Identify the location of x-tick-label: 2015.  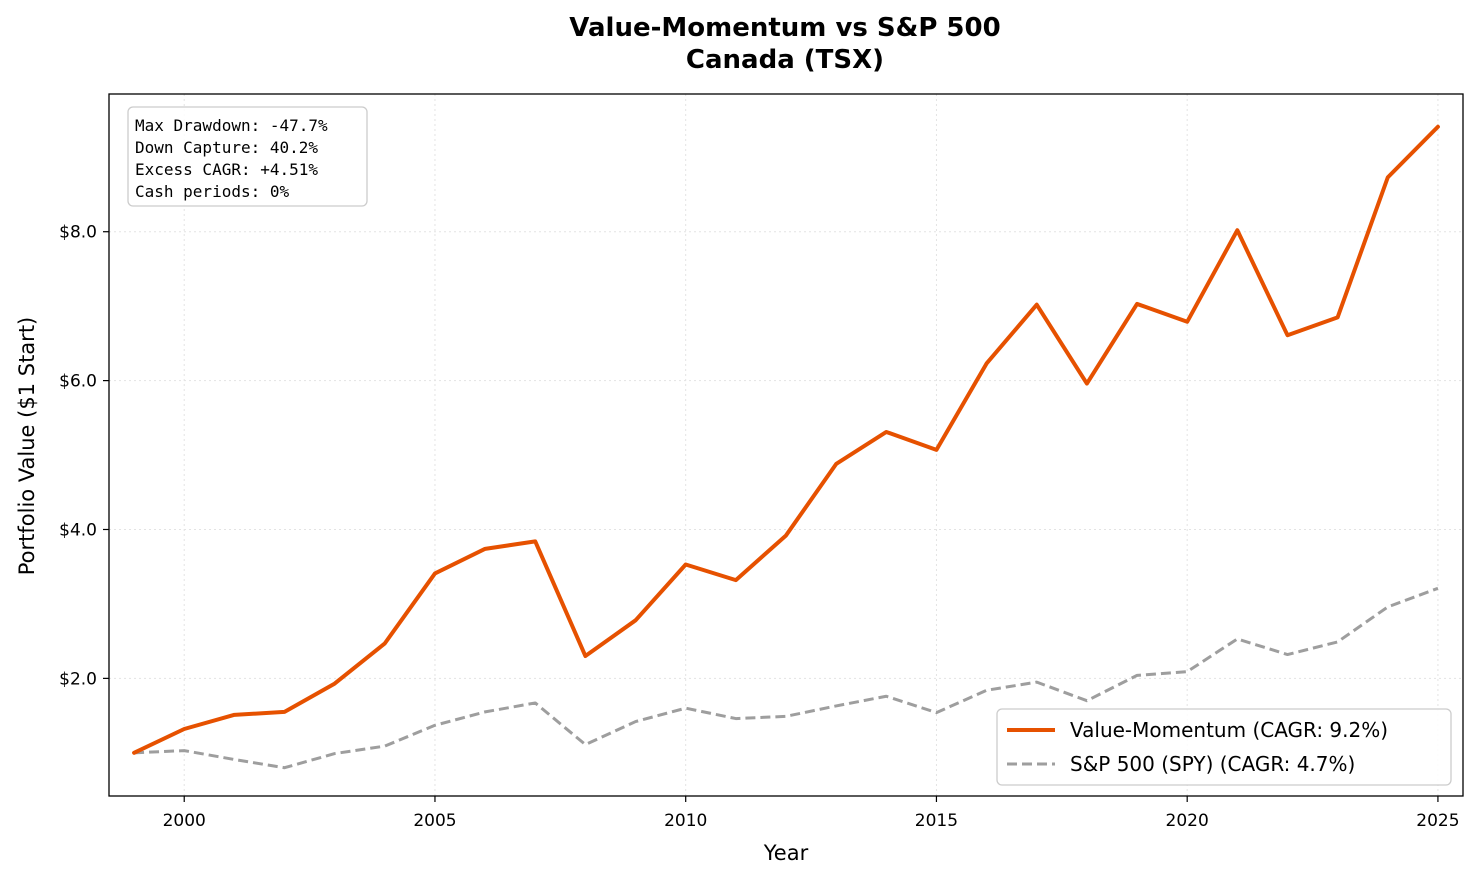
(936, 821).